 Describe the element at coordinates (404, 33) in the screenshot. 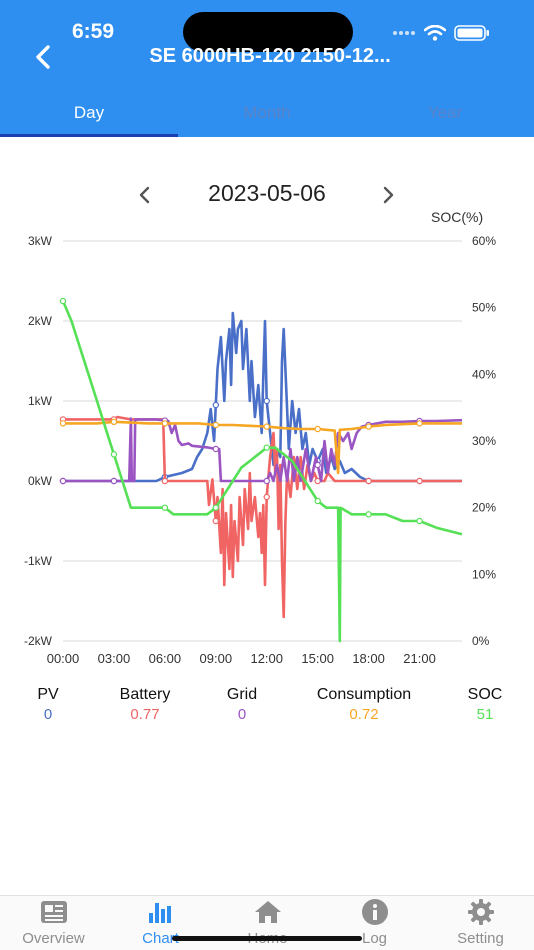

I see `signal-dots-icon` at that location.